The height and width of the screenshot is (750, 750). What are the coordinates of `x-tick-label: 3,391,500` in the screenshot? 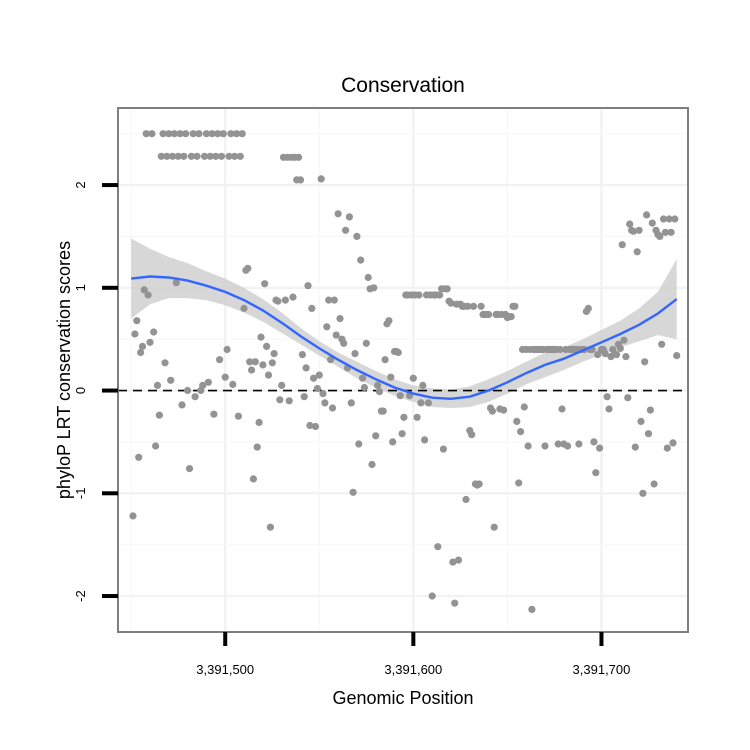 It's located at (225, 669).